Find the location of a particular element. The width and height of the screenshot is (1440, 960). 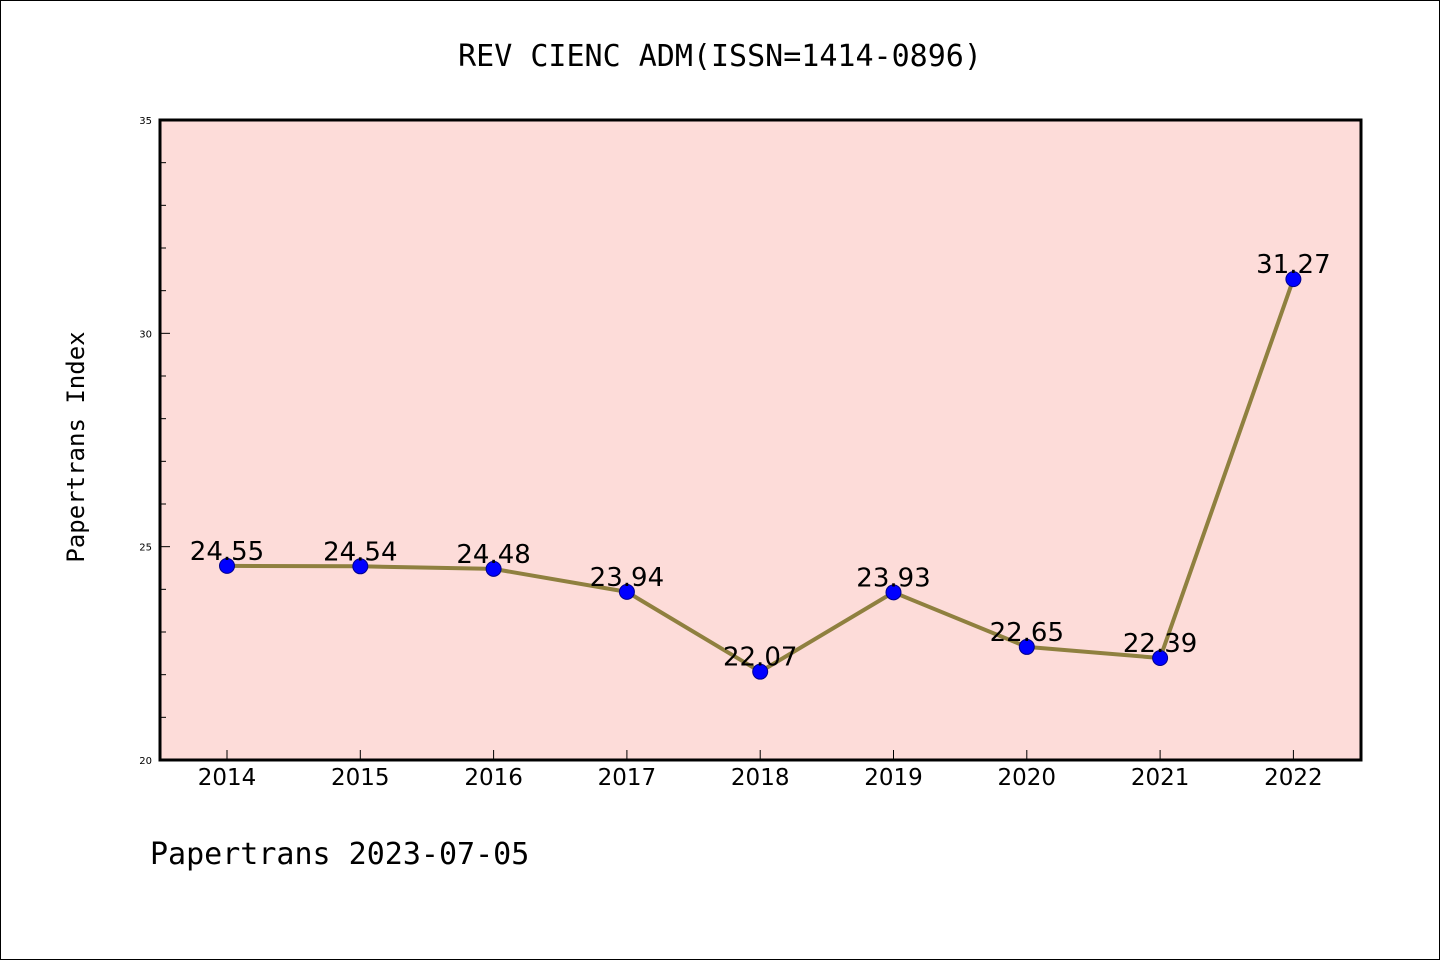

chart-title: REV CIENC ADM(ISSN=1414-0896) is located at coordinates (720, 56).